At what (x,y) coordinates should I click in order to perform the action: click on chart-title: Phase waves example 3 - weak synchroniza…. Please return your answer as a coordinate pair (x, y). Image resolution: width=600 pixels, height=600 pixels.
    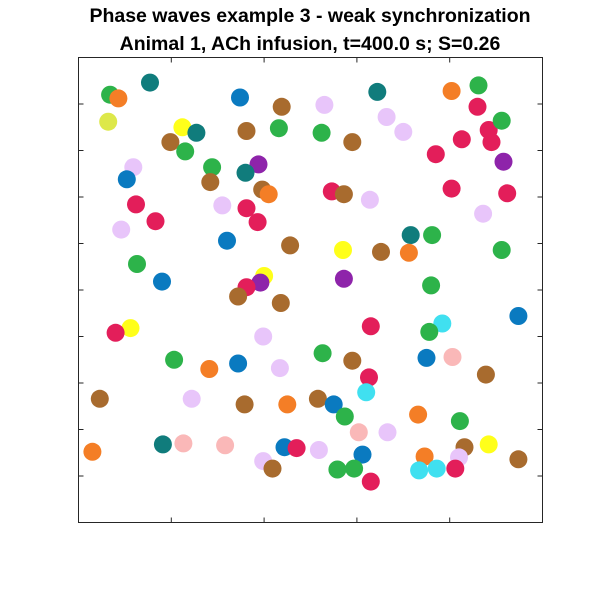
    Looking at the image, I should click on (310, 16).